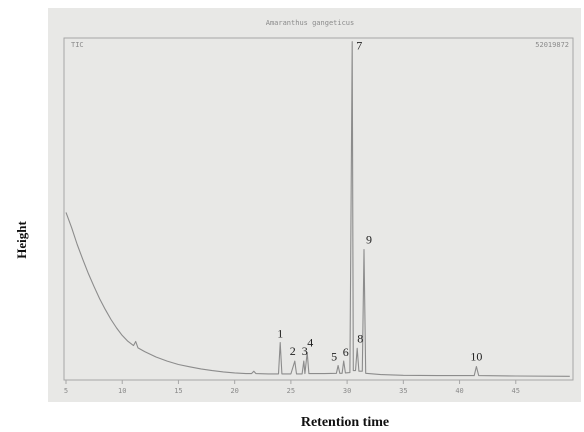  What do you see at coordinates (403, 391) in the screenshot?
I see `x-tick-label: 35` at bounding box center [403, 391].